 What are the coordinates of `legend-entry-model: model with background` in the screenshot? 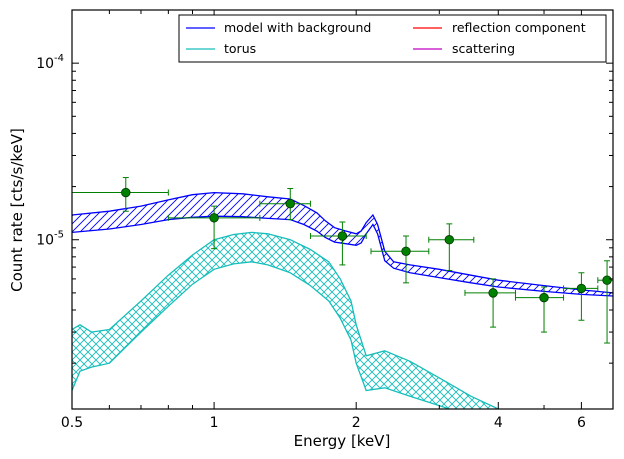 It's located at (278, 27).